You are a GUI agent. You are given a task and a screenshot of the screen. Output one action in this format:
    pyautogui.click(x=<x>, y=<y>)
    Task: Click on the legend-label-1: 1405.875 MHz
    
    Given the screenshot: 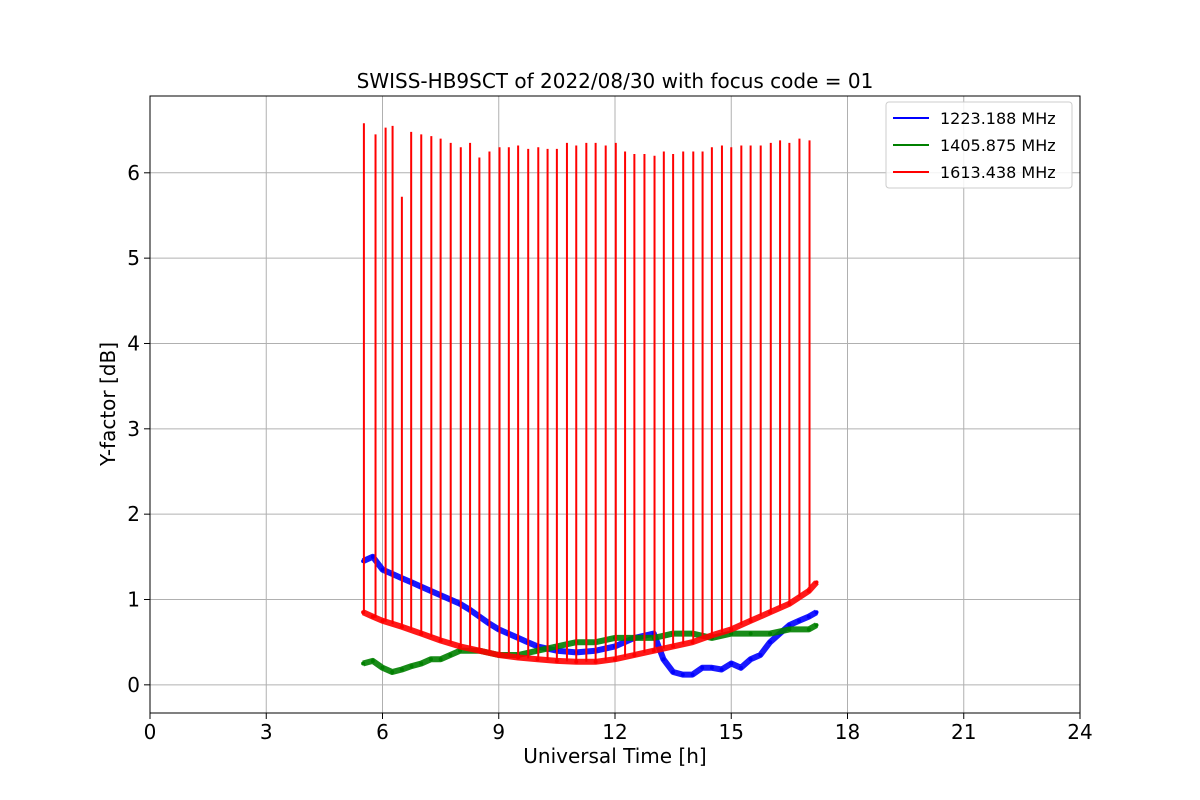 What is the action you would take?
    pyautogui.click(x=998, y=145)
    